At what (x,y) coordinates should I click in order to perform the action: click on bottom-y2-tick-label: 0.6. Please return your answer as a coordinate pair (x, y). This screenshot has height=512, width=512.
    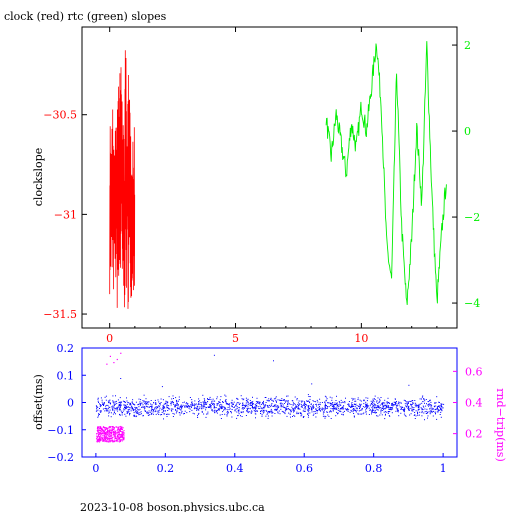
    Looking at the image, I should click on (474, 371).